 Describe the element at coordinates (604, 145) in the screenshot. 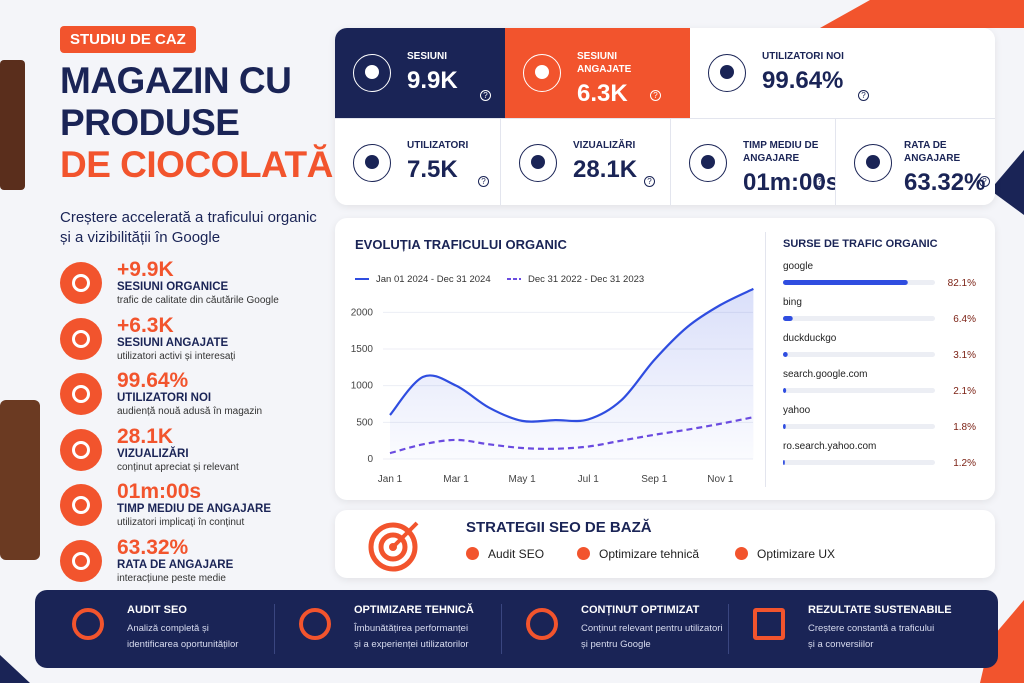

I see `kpi-label: VIZUALIZĂRI` at that location.